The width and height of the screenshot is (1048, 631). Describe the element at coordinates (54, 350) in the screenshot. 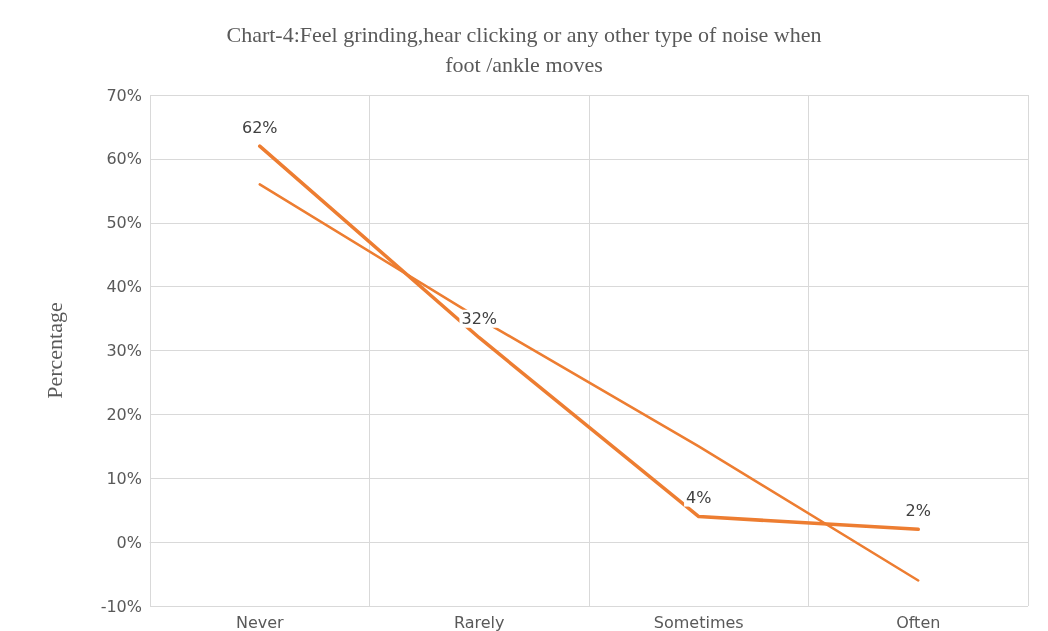

I see `y-axis-title: Percentage` at that location.